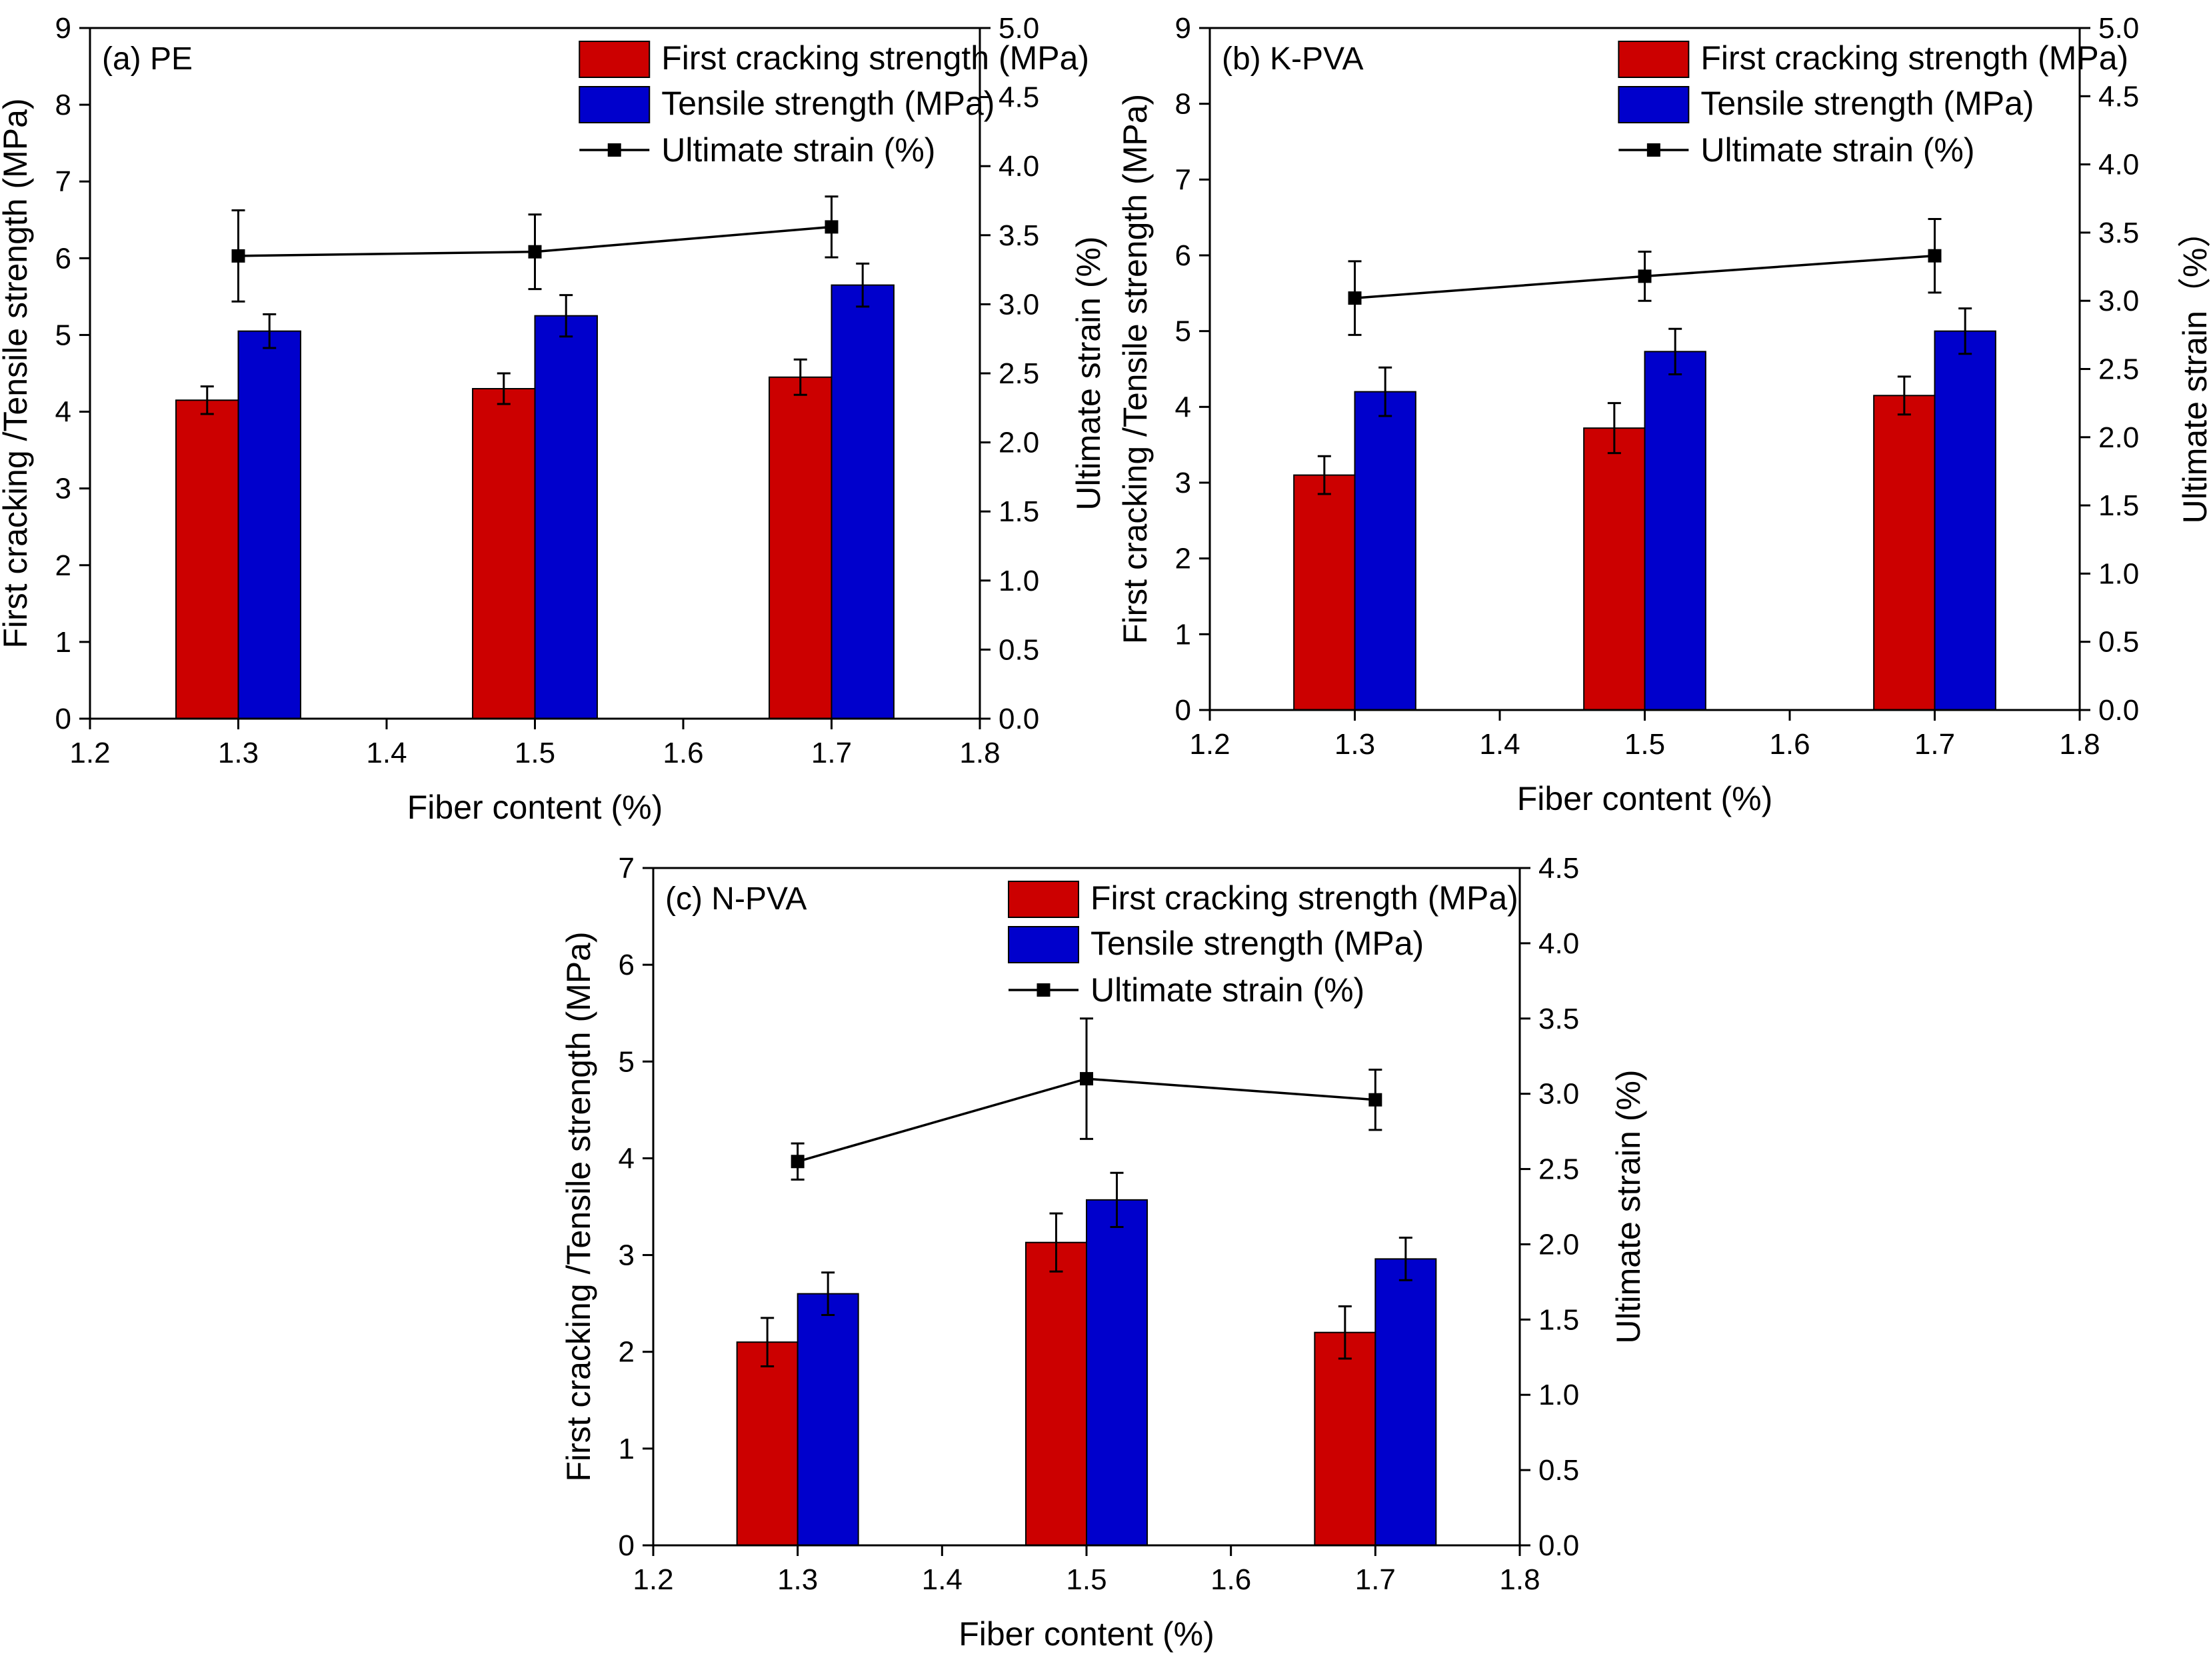 The width and height of the screenshot is (2211, 1680). What do you see at coordinates (1209, 744) in the screenshot?
I see `x-tick-label-0: 1.2` at bounding box center [1209, 744].